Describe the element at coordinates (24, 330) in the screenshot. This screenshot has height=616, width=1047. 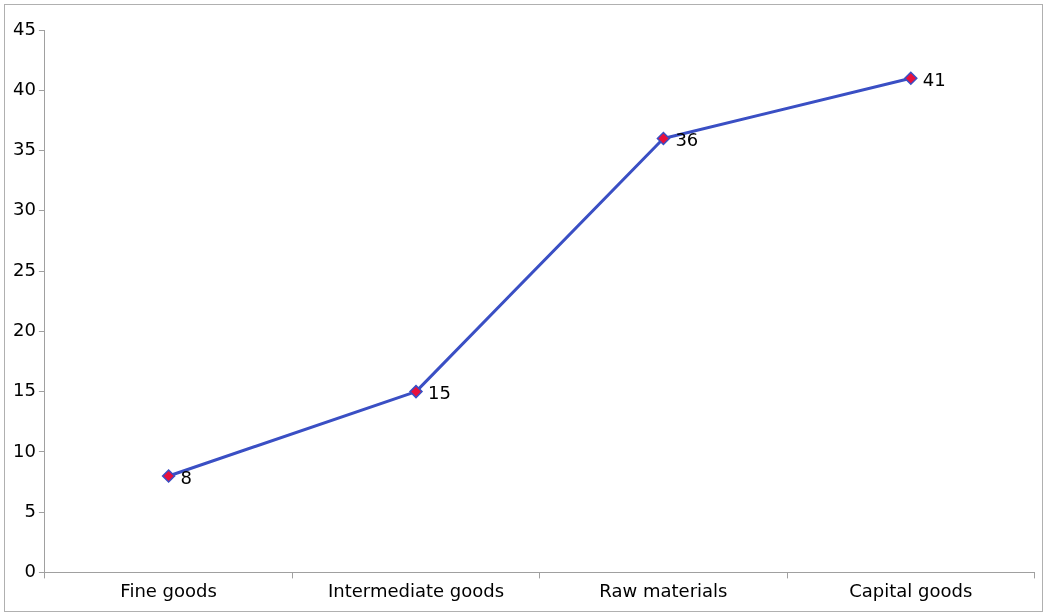
I see `y-tick-label: 20` at that location.